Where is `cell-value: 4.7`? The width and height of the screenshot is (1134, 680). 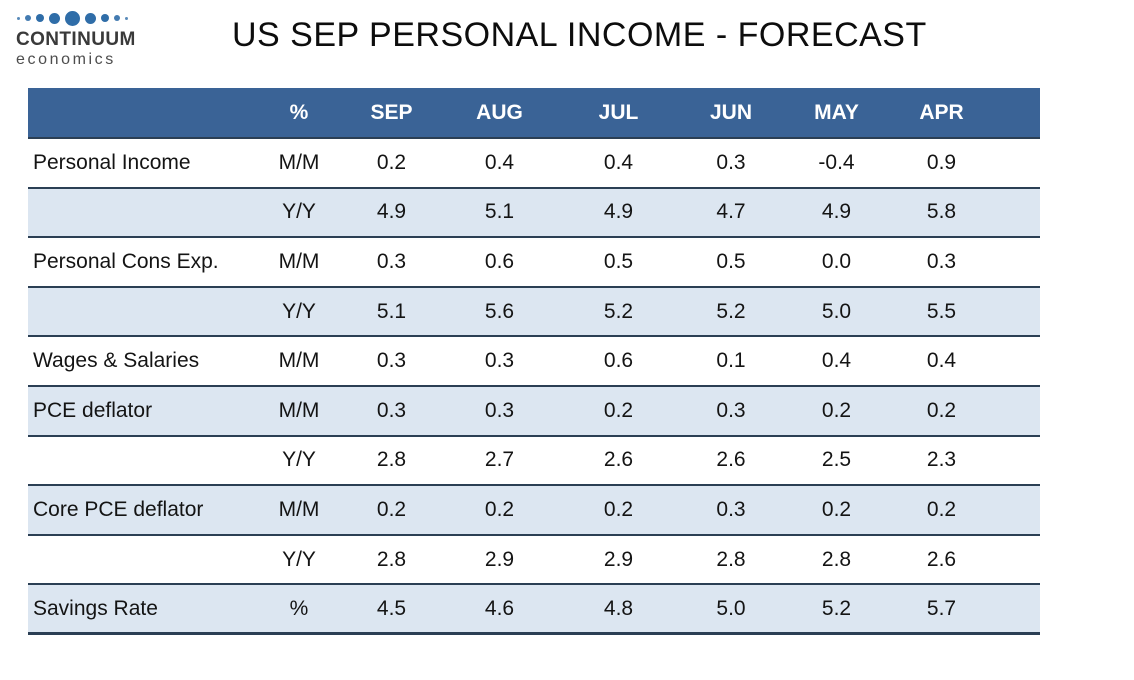
cell-value: 4.7 is located at coordinates (731, 213).